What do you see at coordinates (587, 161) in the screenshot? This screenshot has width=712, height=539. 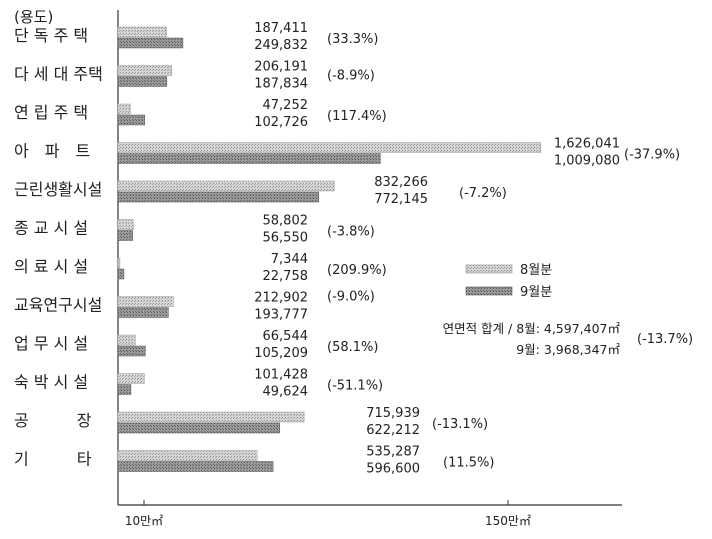 I see `data-label-sep: 1,009,080` at bounding box center [587, 161].